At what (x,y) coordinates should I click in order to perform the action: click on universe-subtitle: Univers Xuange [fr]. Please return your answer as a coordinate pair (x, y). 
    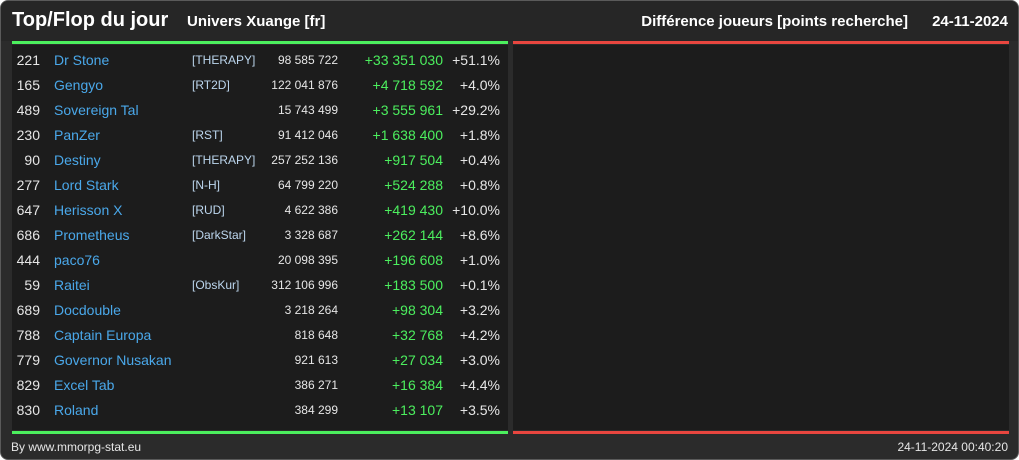
    Looking at the image, I should click on (256, 21).